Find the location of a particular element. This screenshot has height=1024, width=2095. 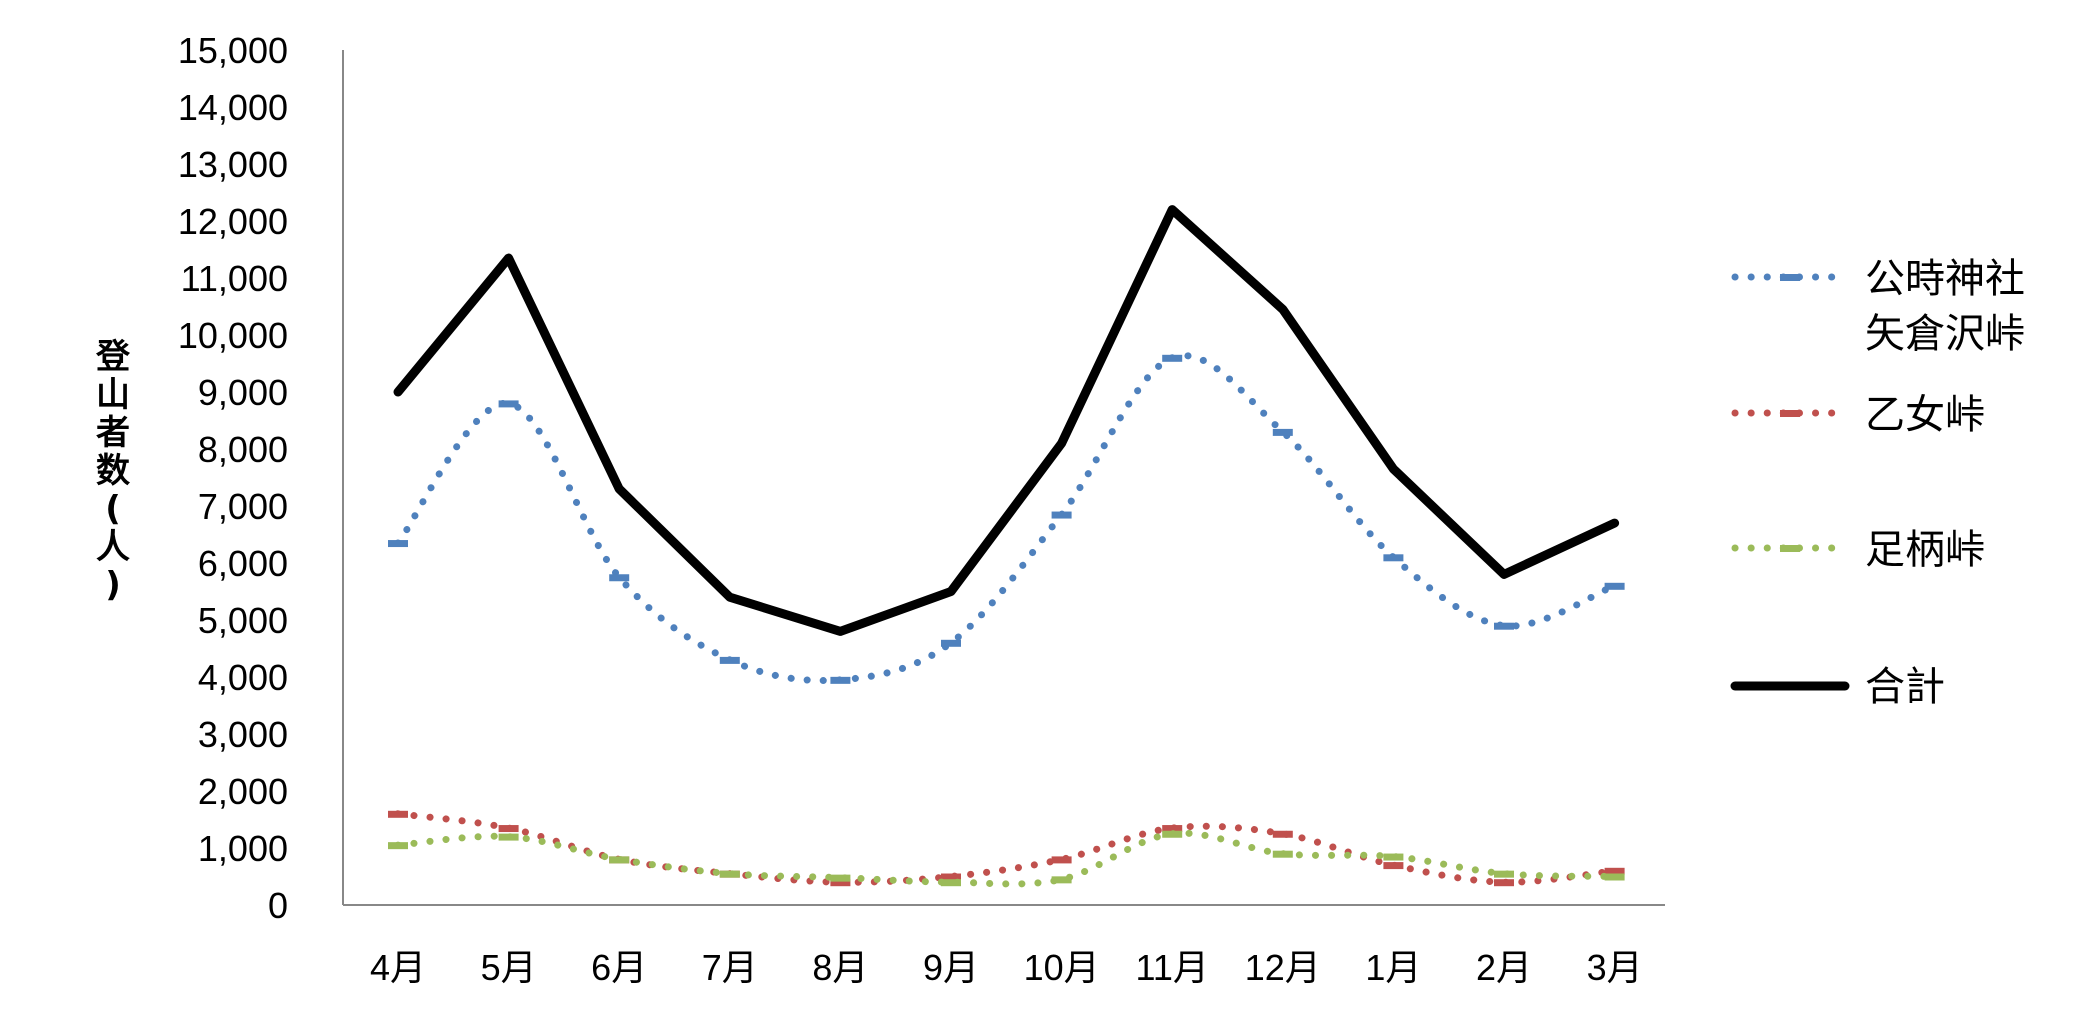

y-tick-label: 2,000 is located at coordinates (243, 791).